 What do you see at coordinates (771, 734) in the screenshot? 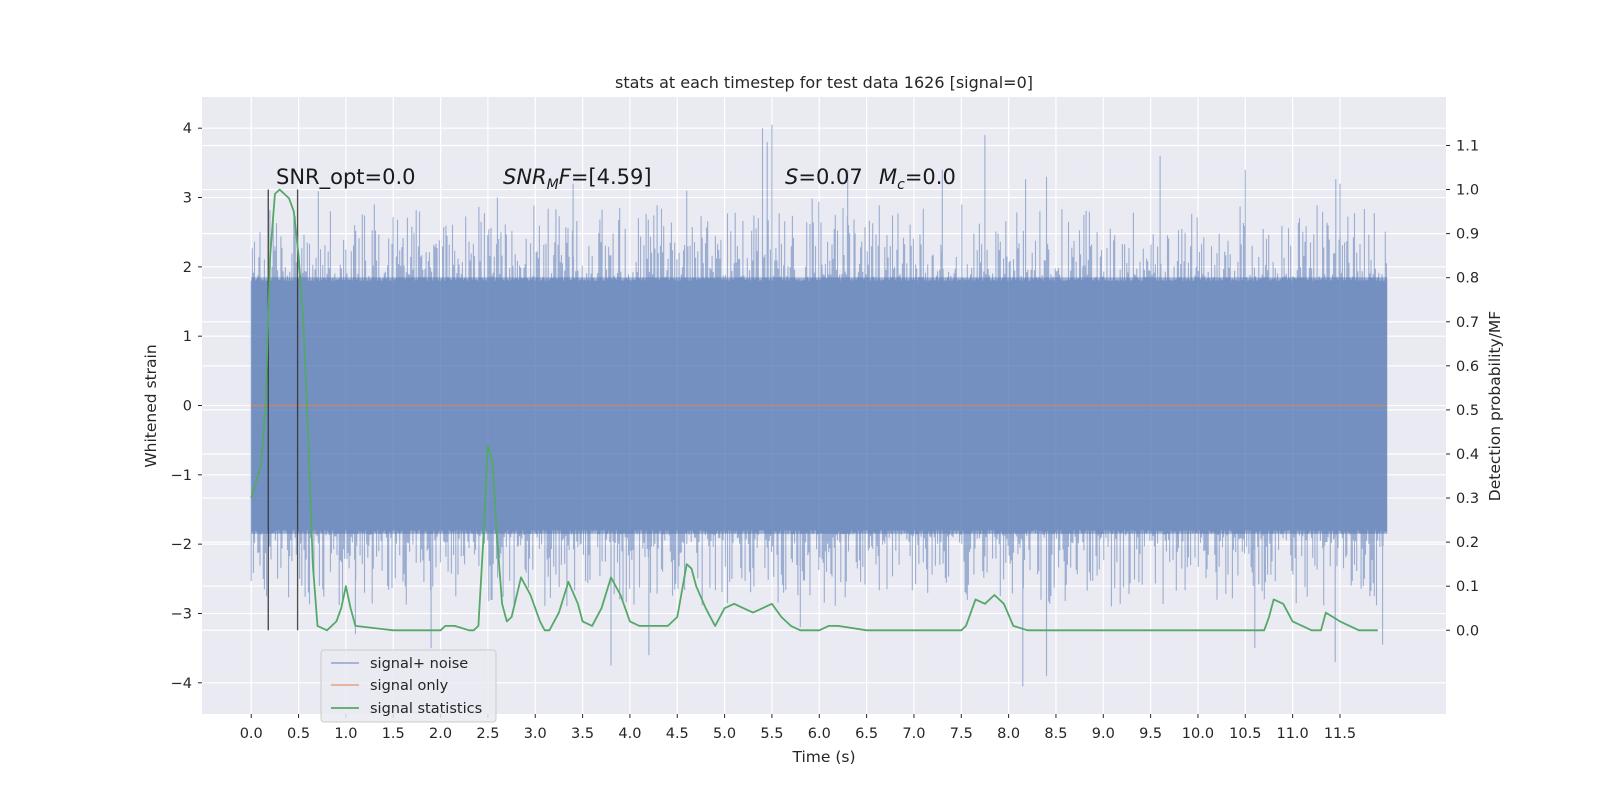
I see `x-tick-label: 5.5` at bounding box center [771, 734].